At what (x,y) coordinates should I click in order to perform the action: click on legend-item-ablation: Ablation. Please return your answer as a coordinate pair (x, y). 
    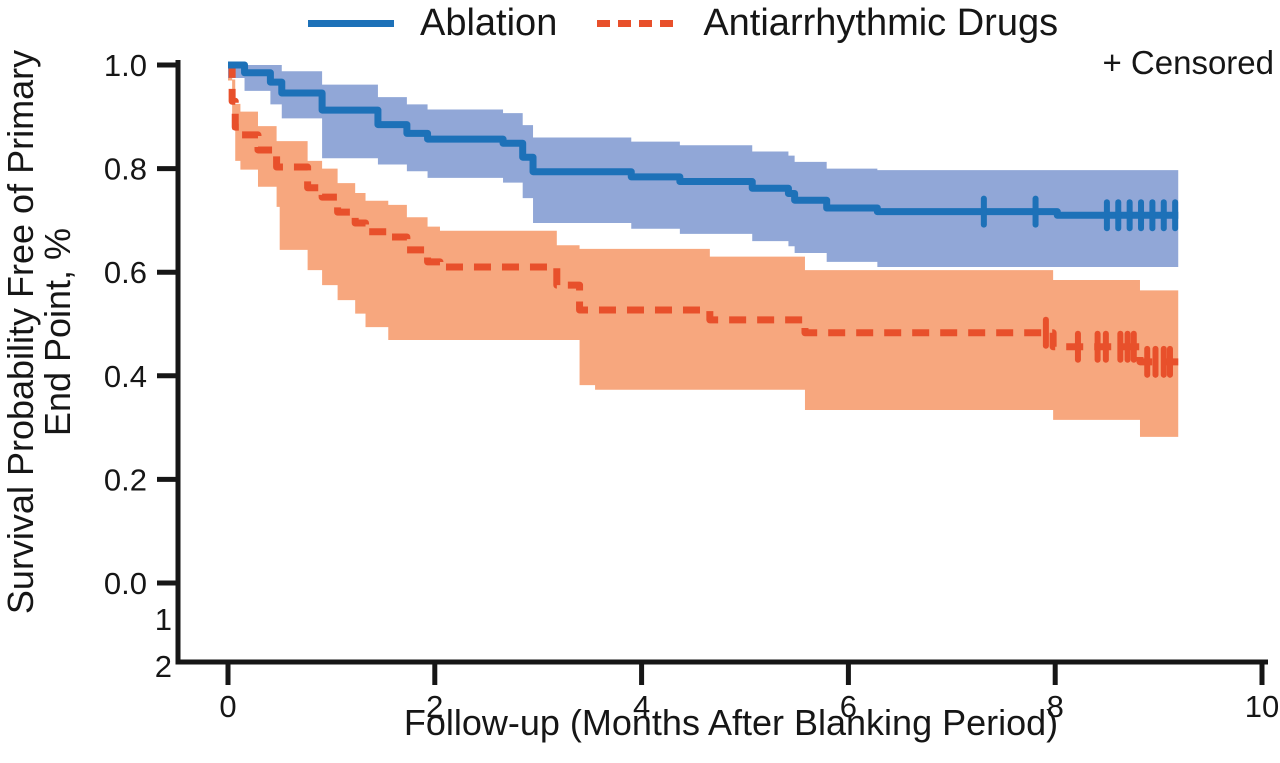
    Looking at the image, I should click on (432, 23).